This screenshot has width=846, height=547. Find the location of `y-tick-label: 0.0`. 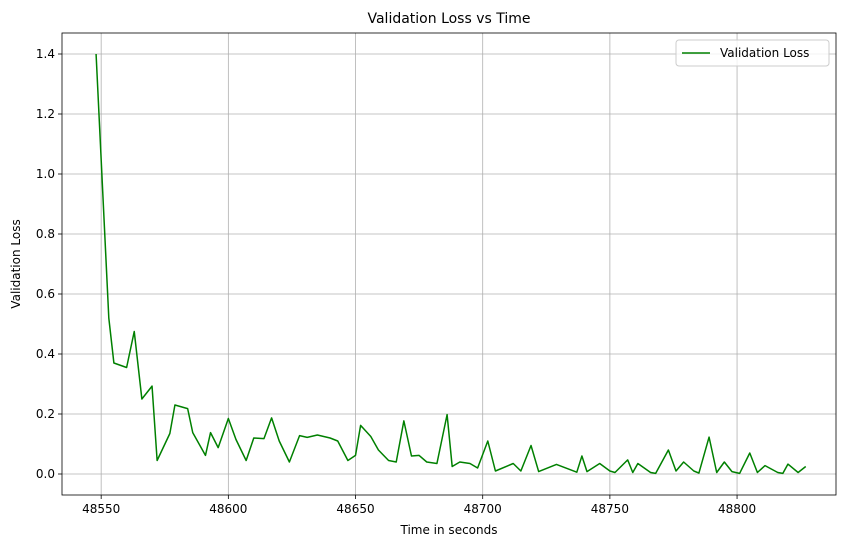

y-tick-label: 0.0 is located at coordinates (45, 474).